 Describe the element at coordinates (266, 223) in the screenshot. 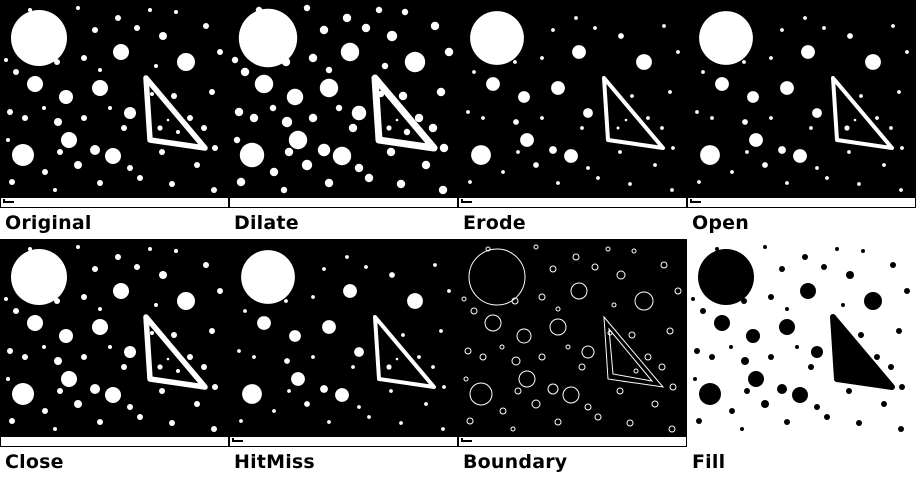

I see `panel-label-dilate: Dilate` at that location.